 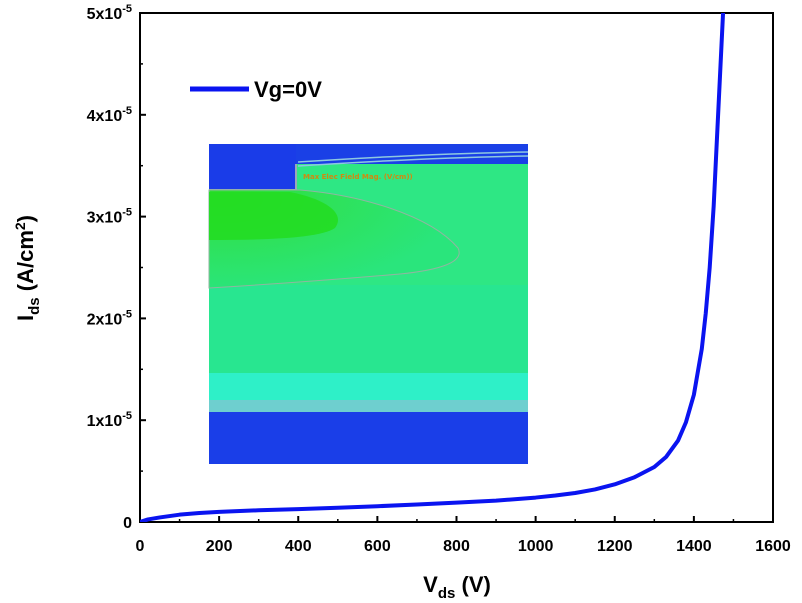 What do you see at coordinates (368, 438) in the screenshot?
I see `inset-substrate` at bounding box center [368, 438].